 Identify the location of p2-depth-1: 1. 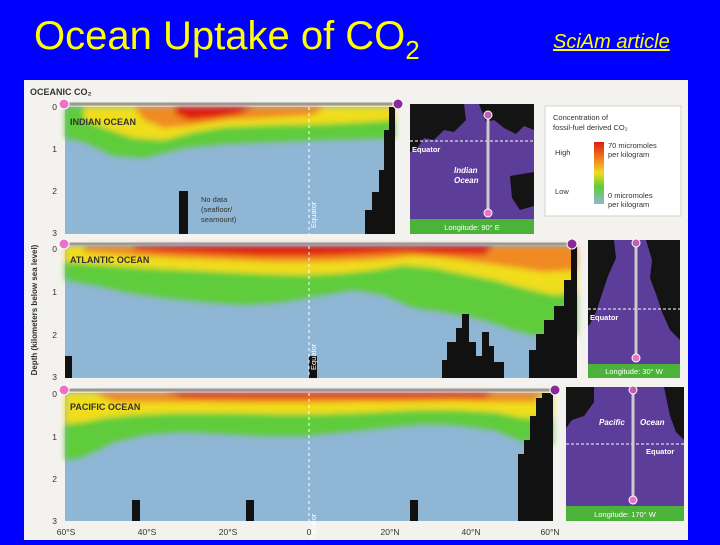
(54, 292).